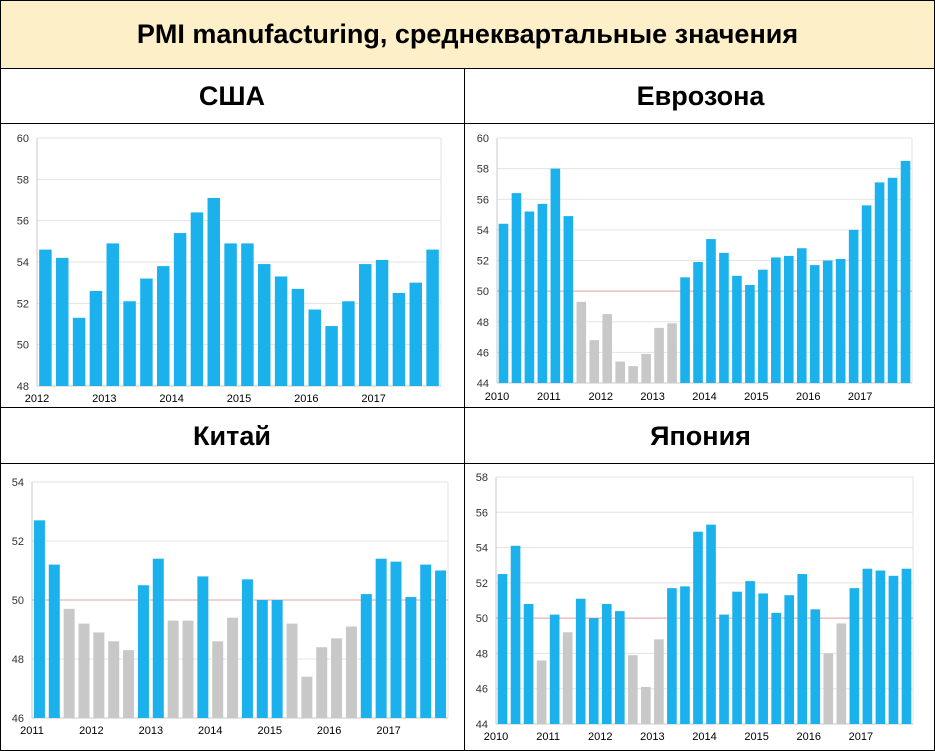 Image resolution: width=935 pixels, height=751 pixels. What do you see at coordinates (232, 96) in the screenshot?
I see `panel-title-usa: США` at bounding box center [232, 96].